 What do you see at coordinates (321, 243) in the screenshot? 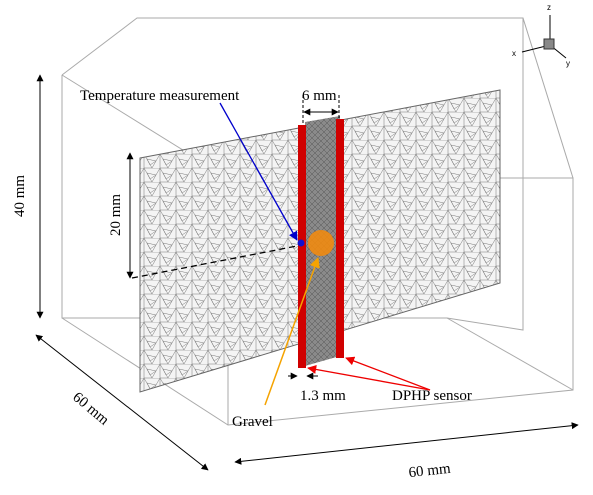
I see `gravel` at bounding box center [321, 243].